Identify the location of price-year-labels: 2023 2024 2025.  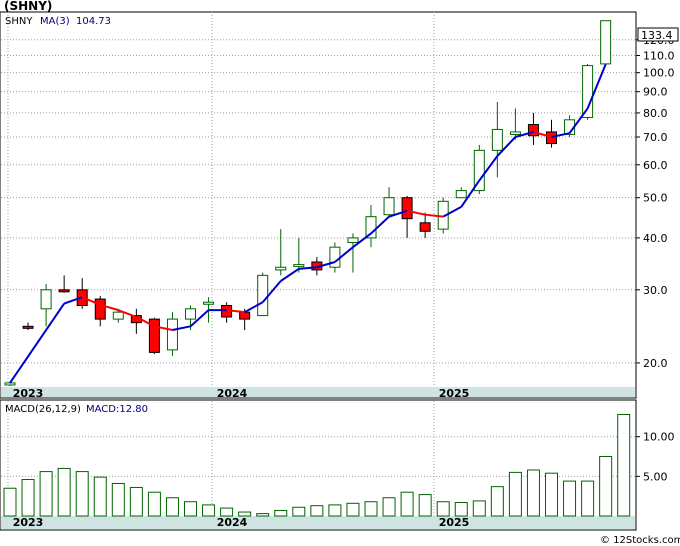
(241, 393).